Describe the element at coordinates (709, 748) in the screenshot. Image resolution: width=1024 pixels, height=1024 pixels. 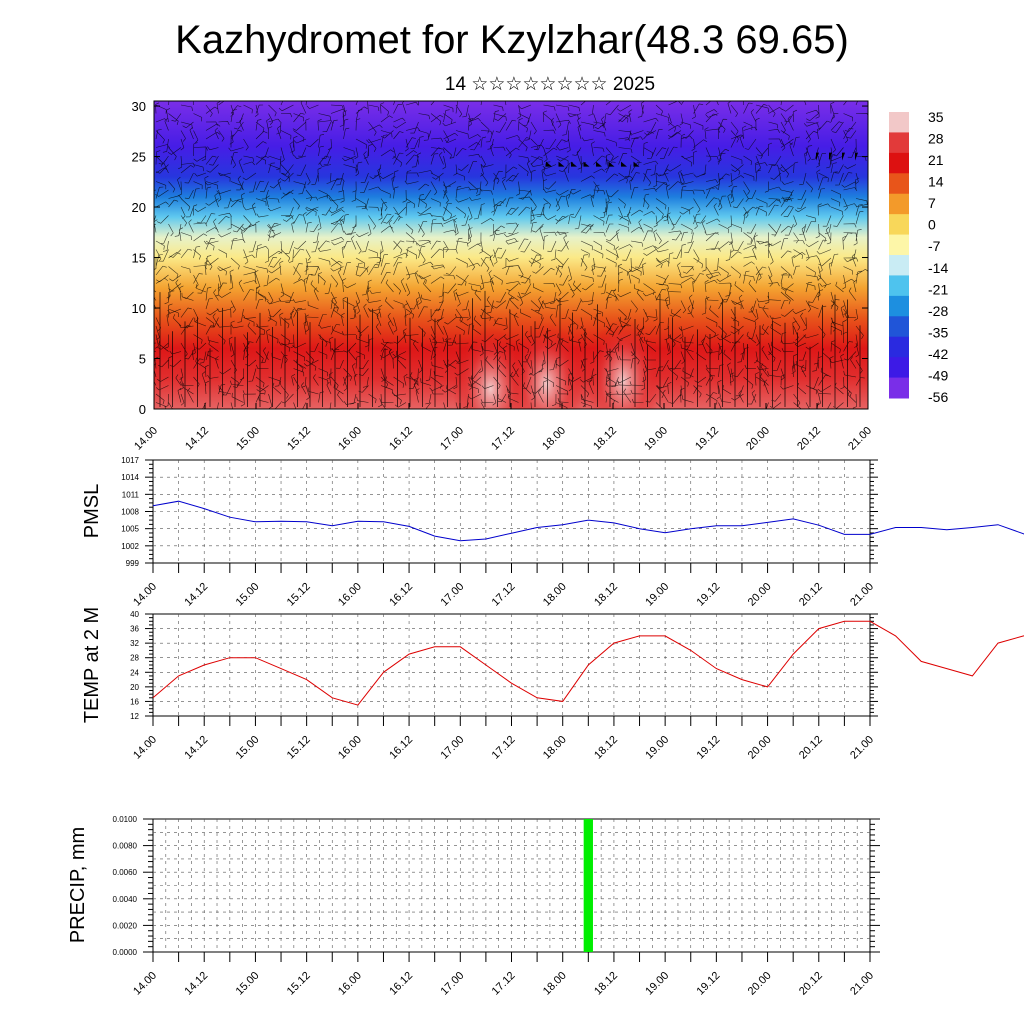
I see `temp-xtick-label-11: 19.12` at that location.